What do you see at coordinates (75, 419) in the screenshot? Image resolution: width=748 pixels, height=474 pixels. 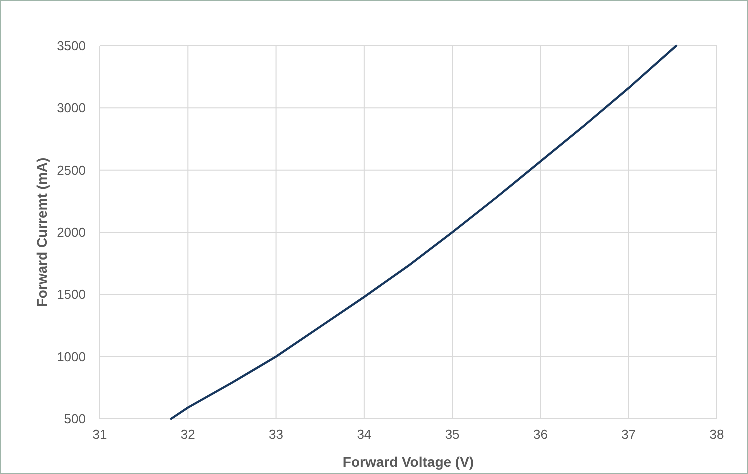 I see `y-tick-label: 500` at bounding box center [75, 419].